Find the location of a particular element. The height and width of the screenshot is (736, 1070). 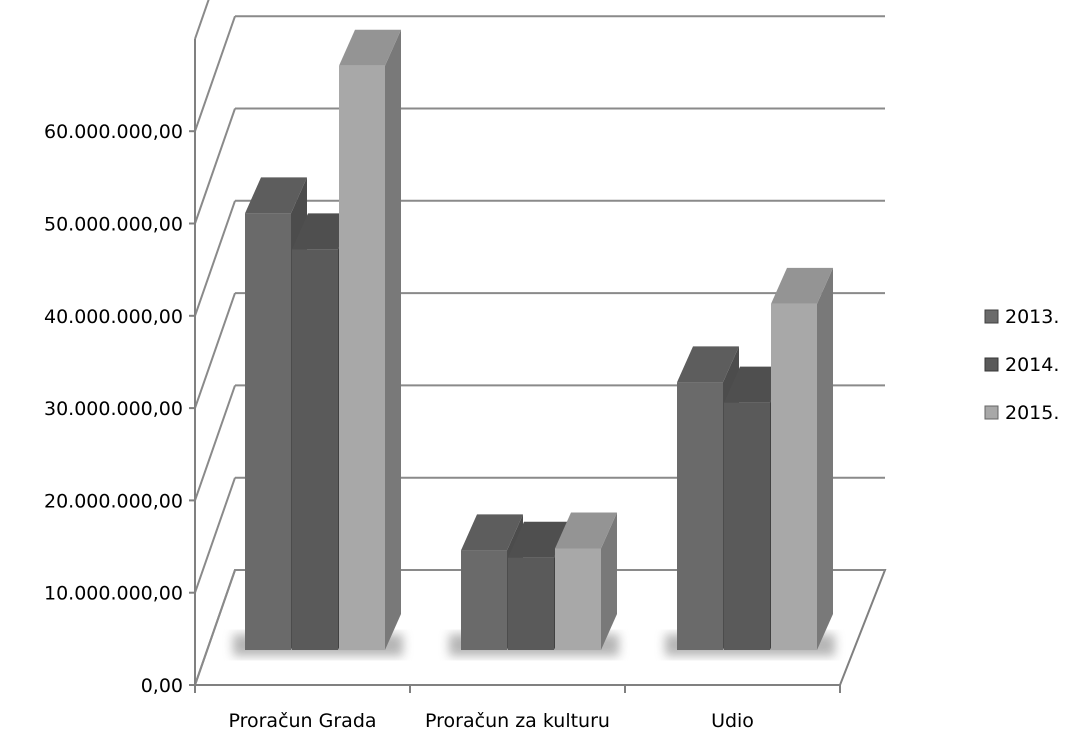

y-tick-label: 10.000.000,00 is located at coordinates (113, 594).